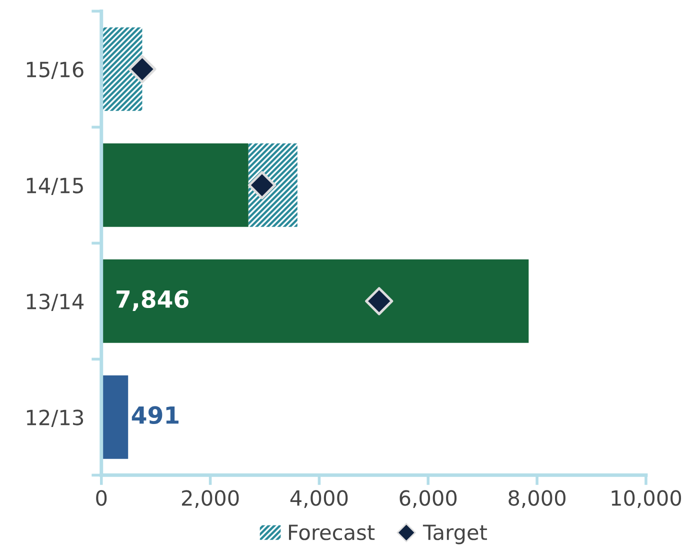 Image resolution: width=685 pixels, height=559 pixels. I want to click on x-tick-label: 0, so click(101, 498).